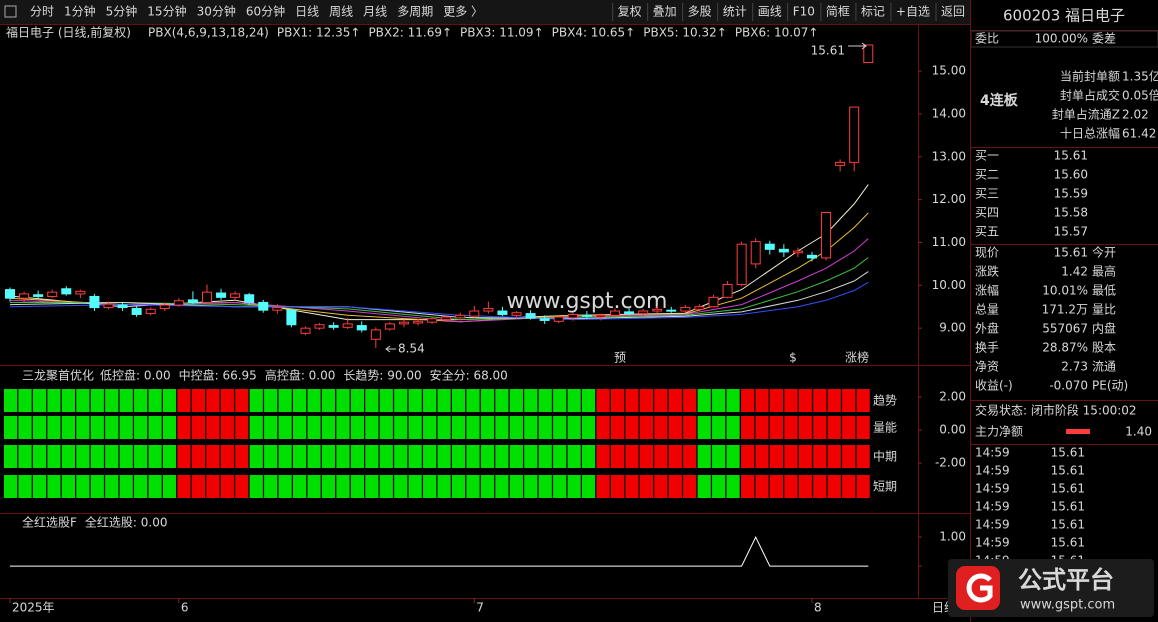 This screenshot has width=1158, height=622. I want to click on quote-text: 涨跌, so click(987, 271).